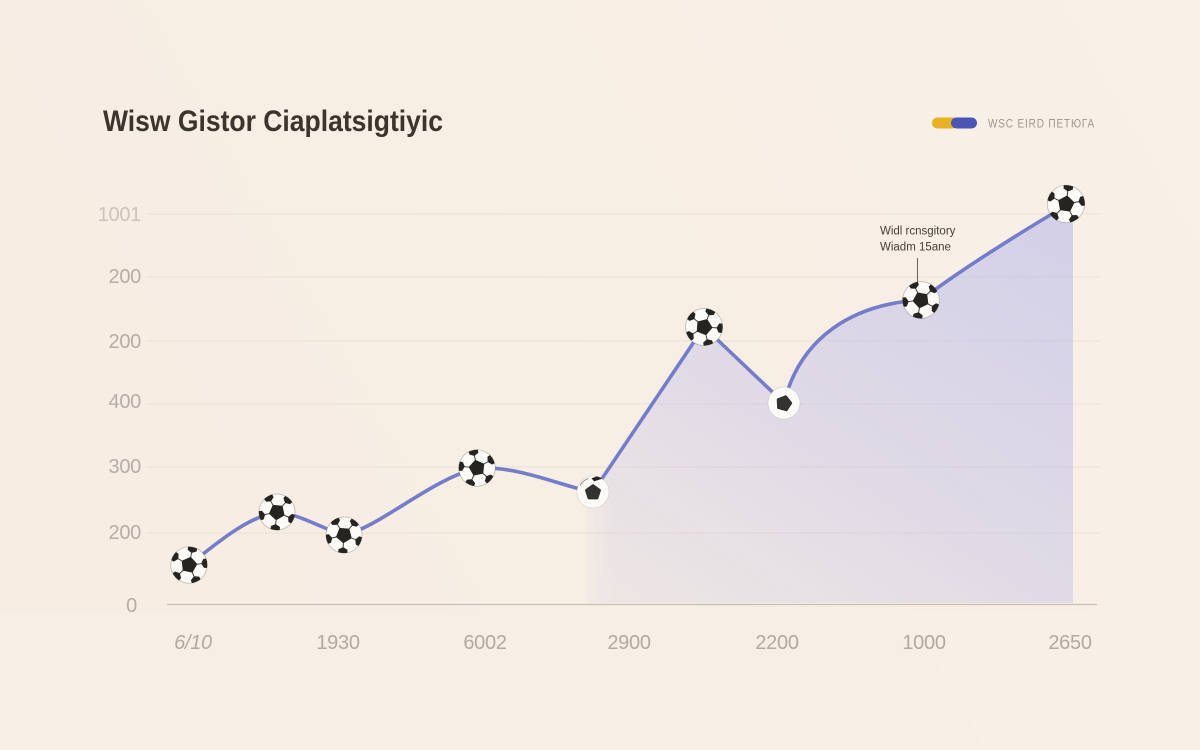 This screenshot has width=1200, height=750. Describe the element at coordinates (125, 402) in the screenshot. I see `svg-text: 400` at that location.